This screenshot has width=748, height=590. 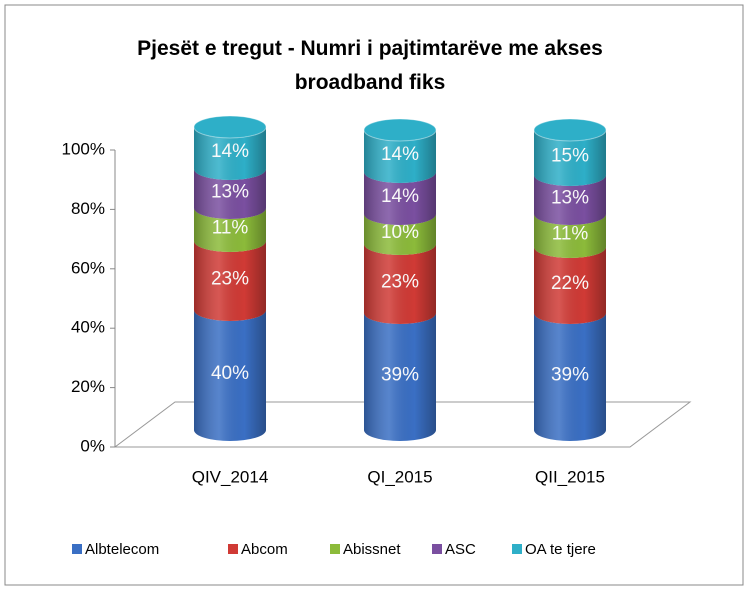 I want to click on y-tick-label: 80%, so click(x=88, y=208).